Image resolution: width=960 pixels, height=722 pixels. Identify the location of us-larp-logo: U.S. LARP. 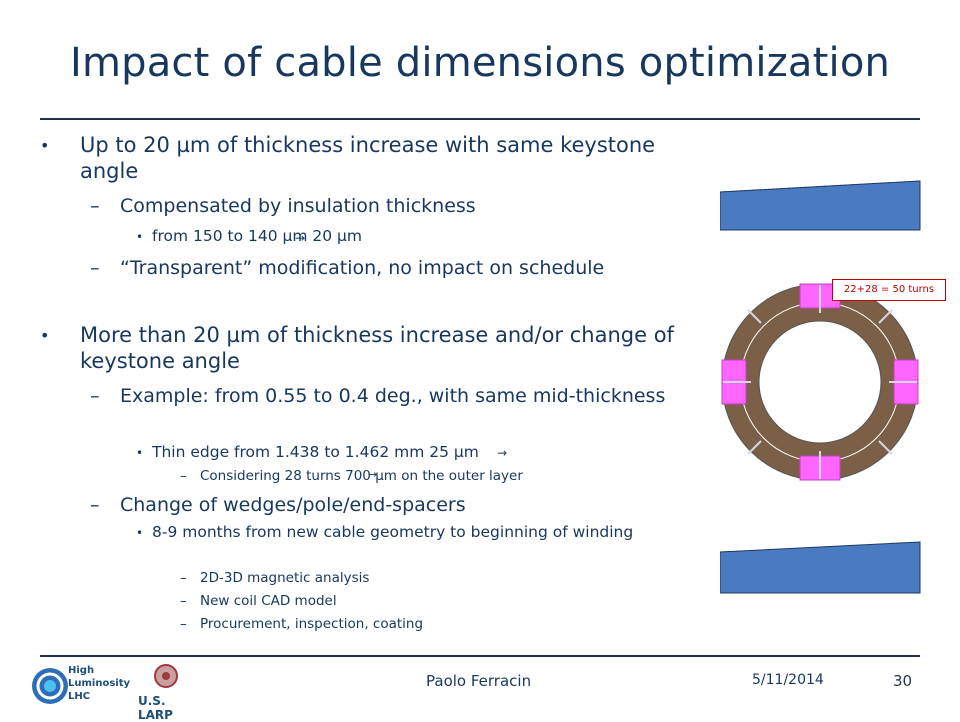
(167, 692).